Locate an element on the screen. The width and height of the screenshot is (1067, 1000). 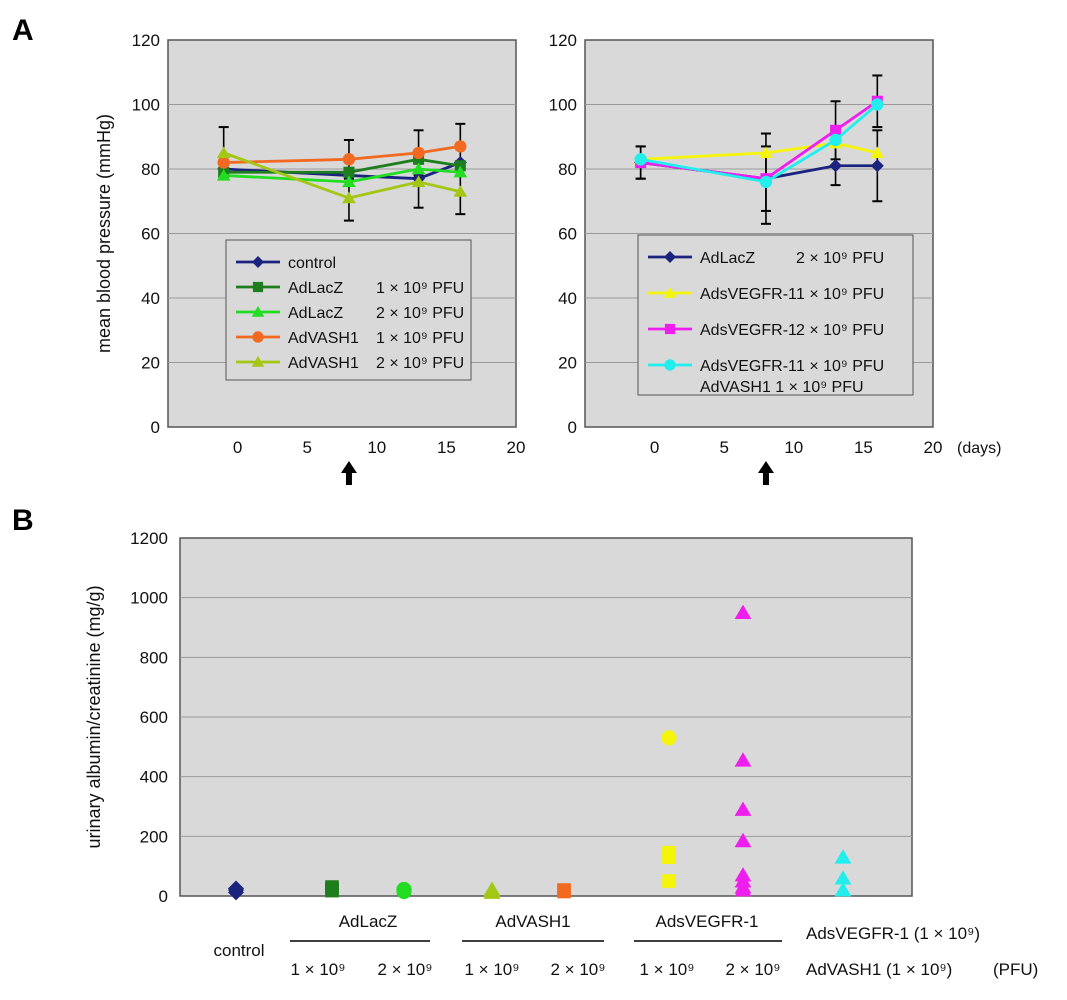
y-tick-label: 60 is located at coordinates (150, 234).